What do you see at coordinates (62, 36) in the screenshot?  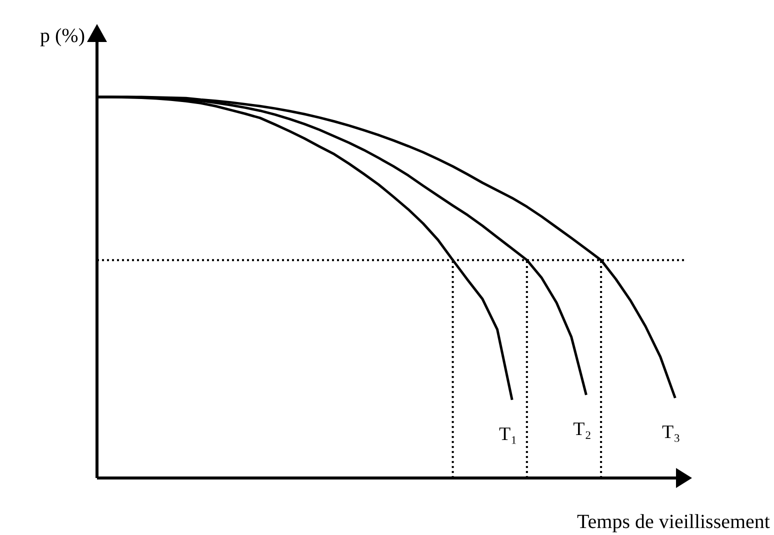 I see `y-axis-title: p (%)` at bounding box center [62, 36].